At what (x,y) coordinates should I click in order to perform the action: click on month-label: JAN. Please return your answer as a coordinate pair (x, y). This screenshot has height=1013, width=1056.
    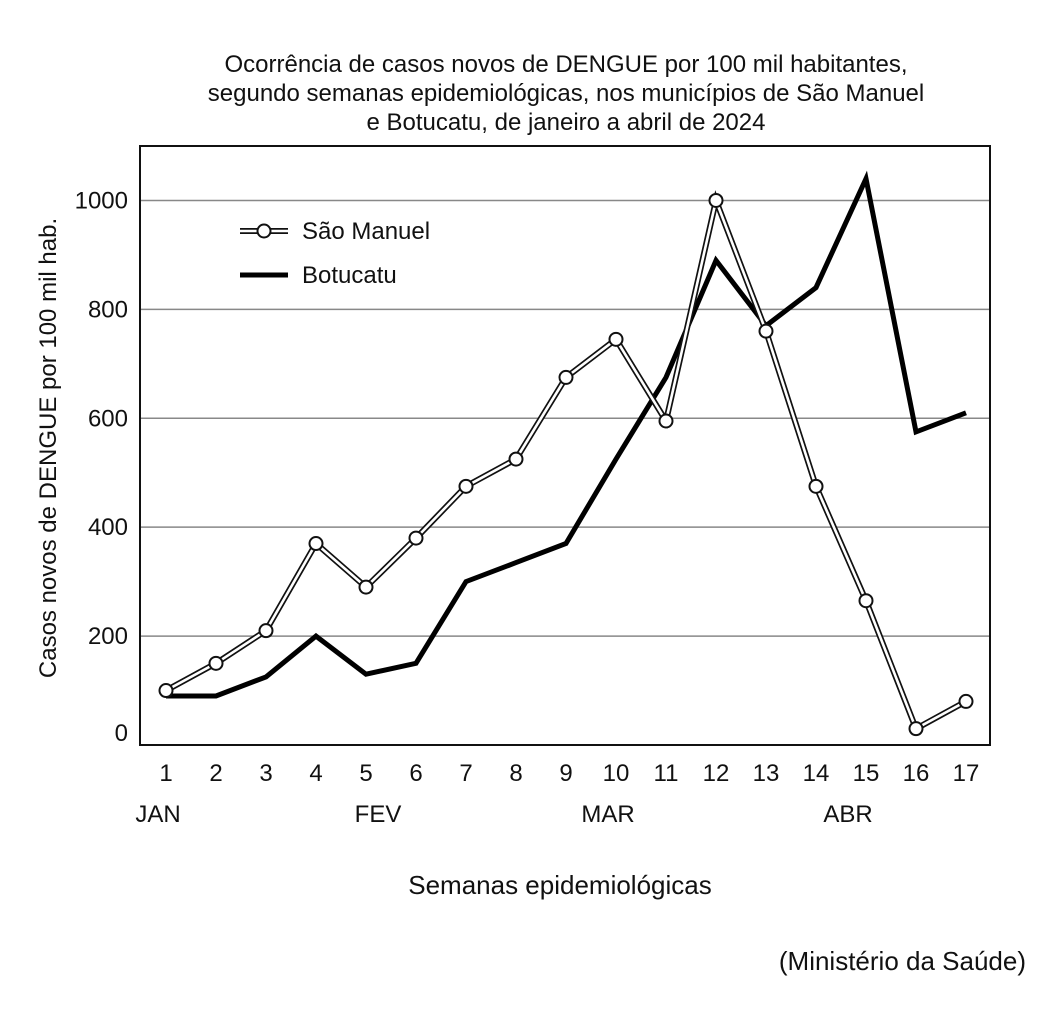
    Looking at the image, I should click on (157, 814).